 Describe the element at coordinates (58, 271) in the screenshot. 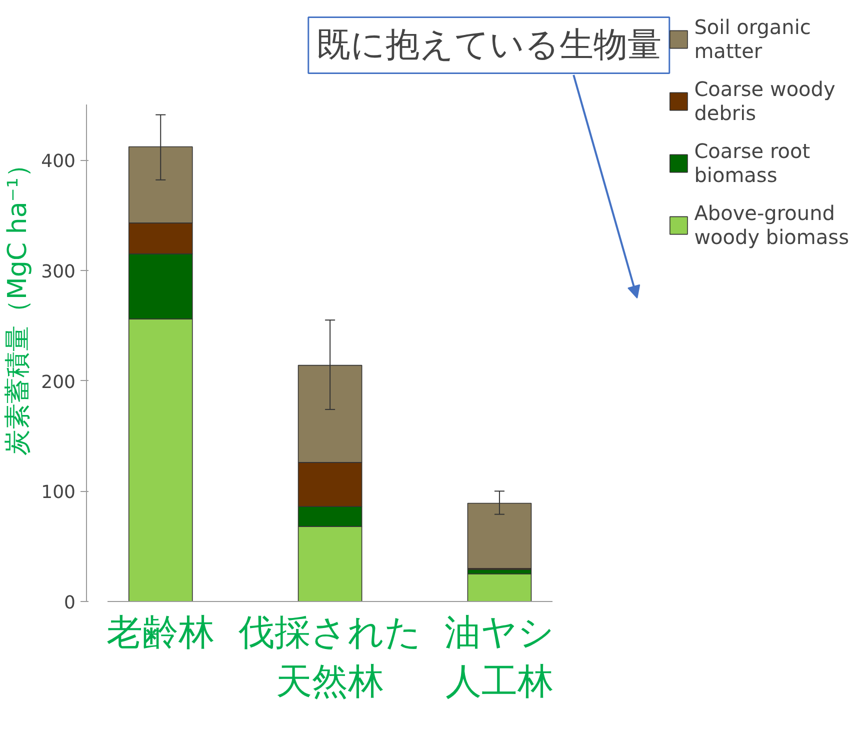

I see `y-tick-label: 300` at that location.